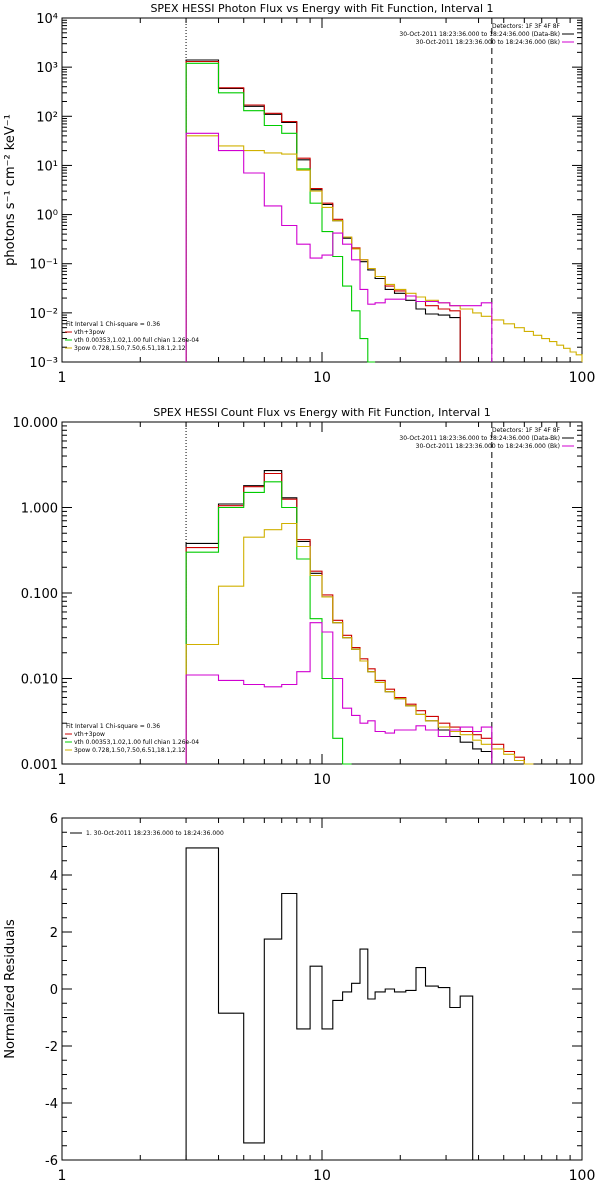  What do you see at coordinates (54, 933) in the screenshot?
I see `y-tick-label: 2` at bounding box center [54, 933].